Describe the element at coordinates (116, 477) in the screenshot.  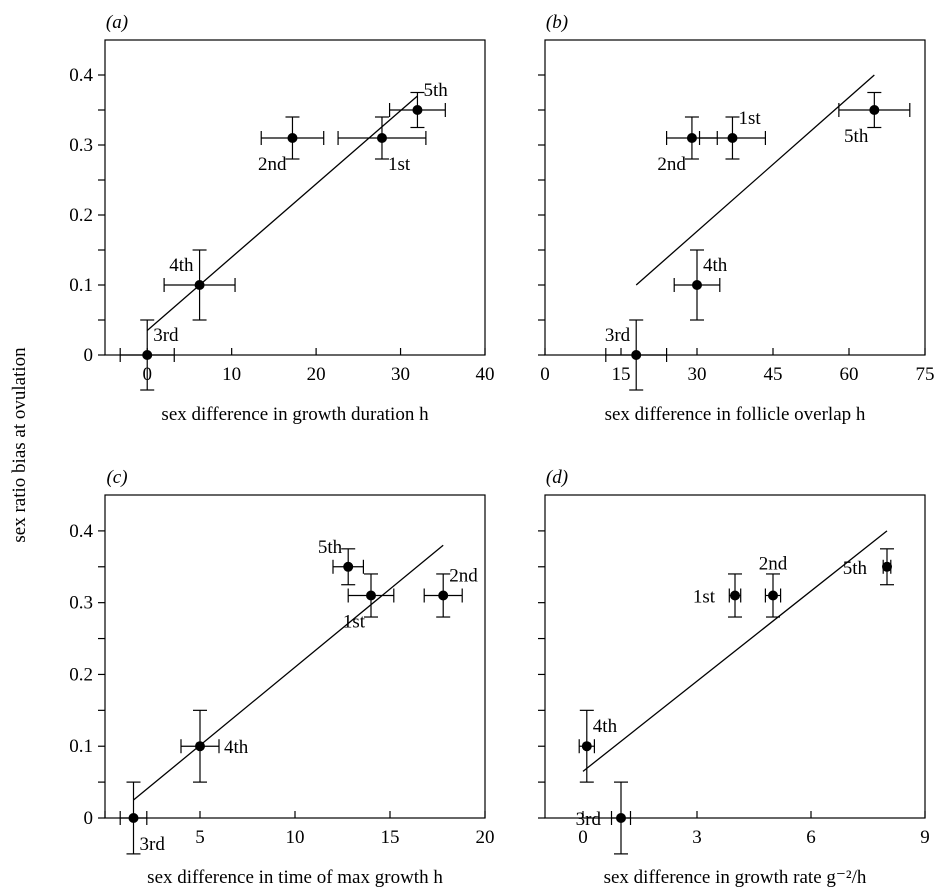
I see `panel-label: (c)` at that location.